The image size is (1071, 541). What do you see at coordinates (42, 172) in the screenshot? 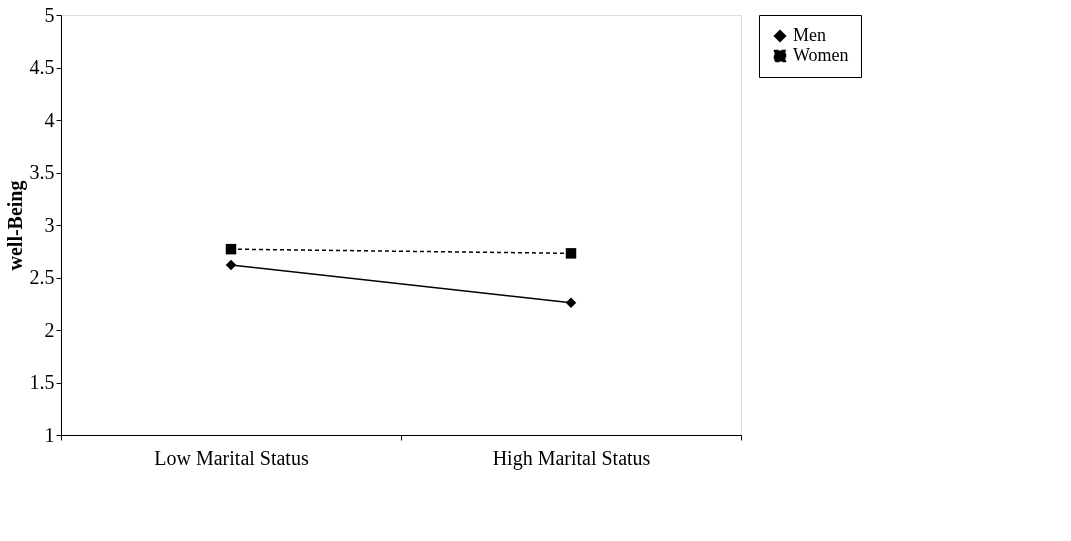
I see `y-tick-label: 3.5` at bounding box center [42, 172].